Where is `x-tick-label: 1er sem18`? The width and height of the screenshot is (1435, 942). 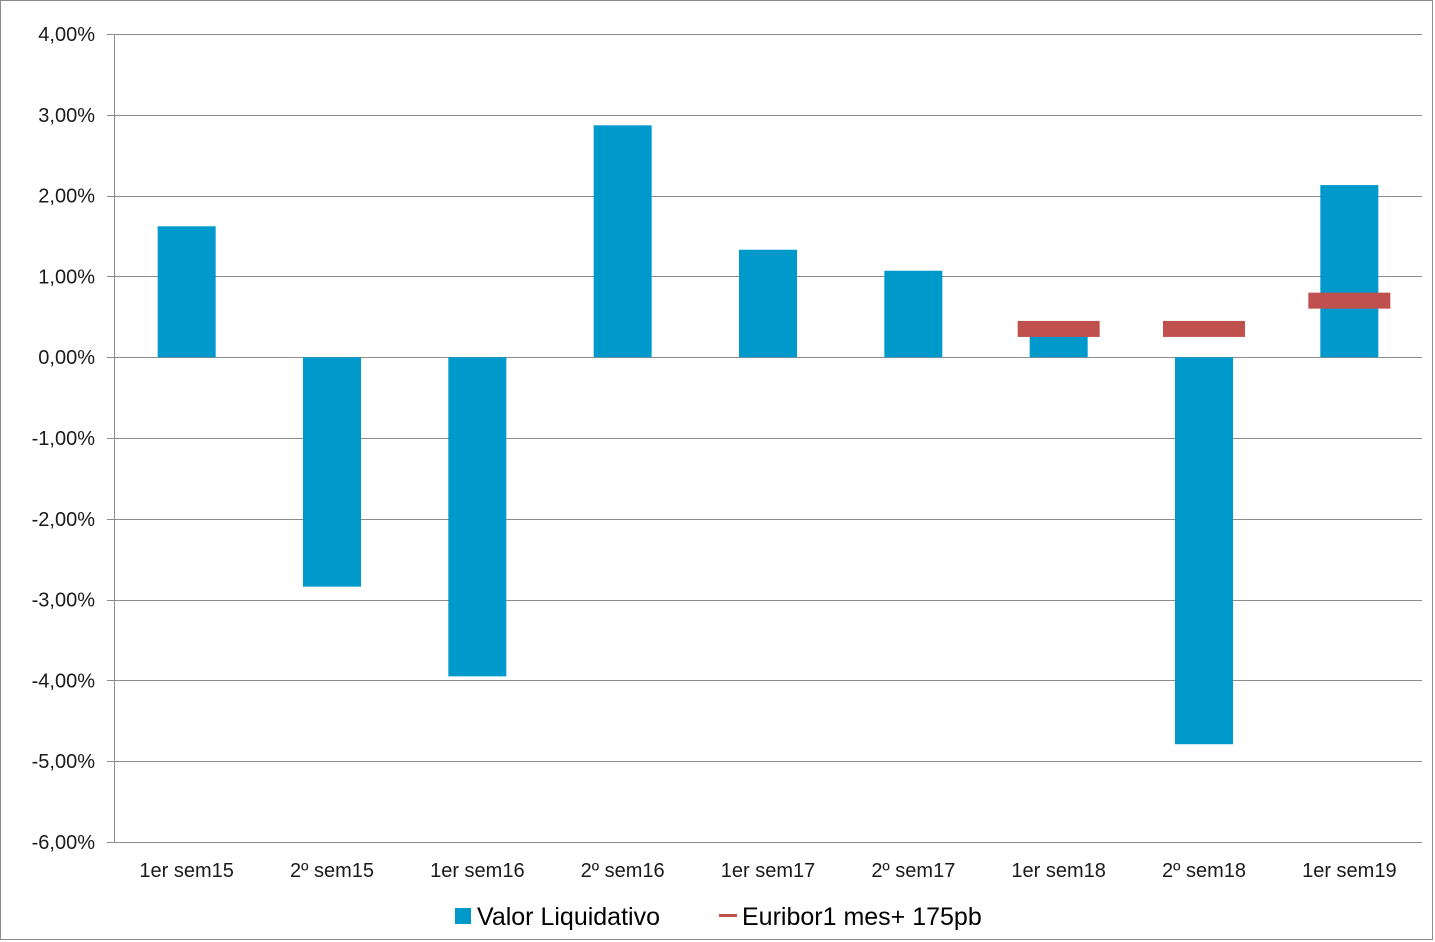 x-tick-label: 1er sem18 is located at coordinates (1058, 871).